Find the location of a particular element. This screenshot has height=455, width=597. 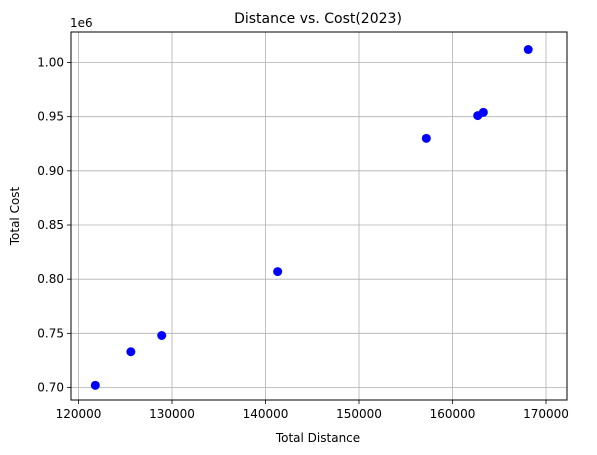

y-tick-label: 0.95 is located at coordinates (50, 117).